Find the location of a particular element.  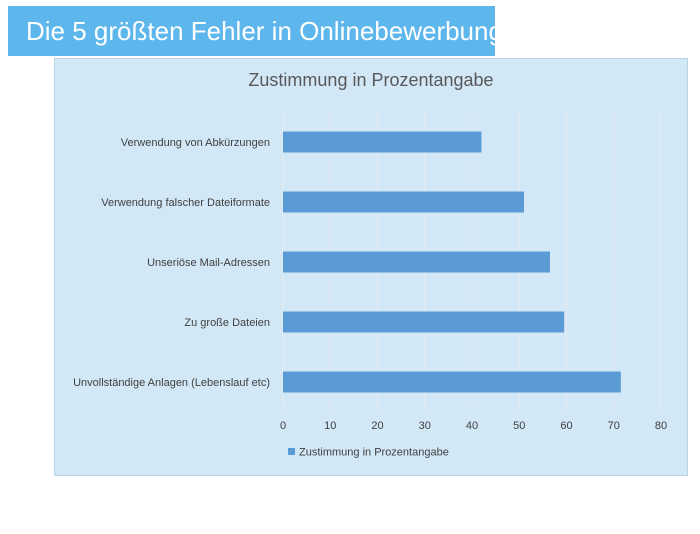

x-axis-ticks: 0 10 20 30 40 50 60 70 80 is located at coordinates (473, 426).